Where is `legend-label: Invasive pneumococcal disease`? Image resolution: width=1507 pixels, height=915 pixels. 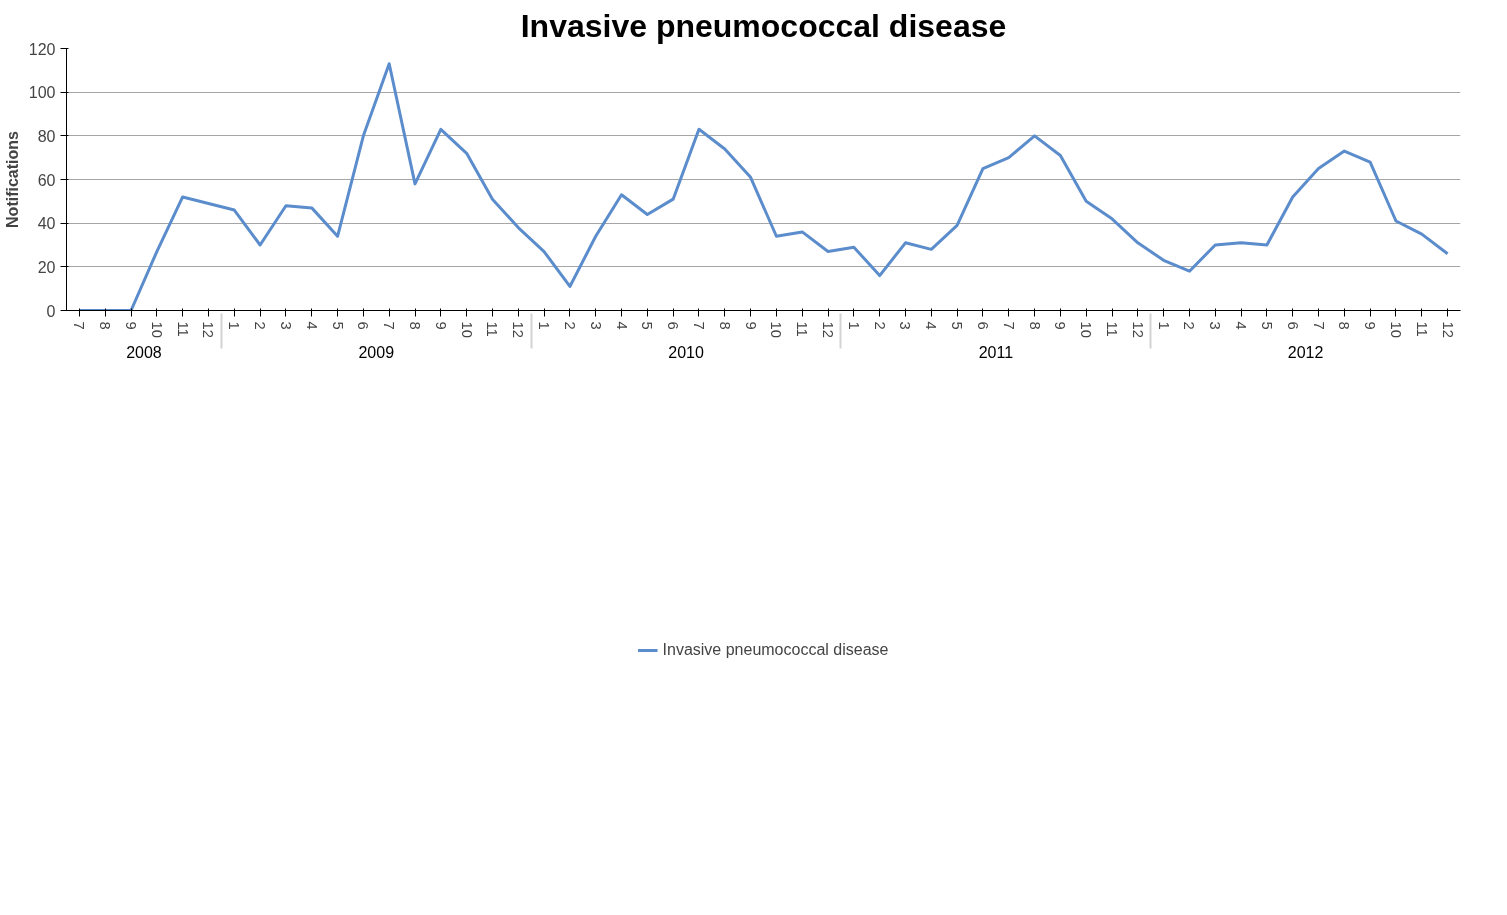 legend-label: Invasive pneumococcal disease is located at coordinates (775, 650).